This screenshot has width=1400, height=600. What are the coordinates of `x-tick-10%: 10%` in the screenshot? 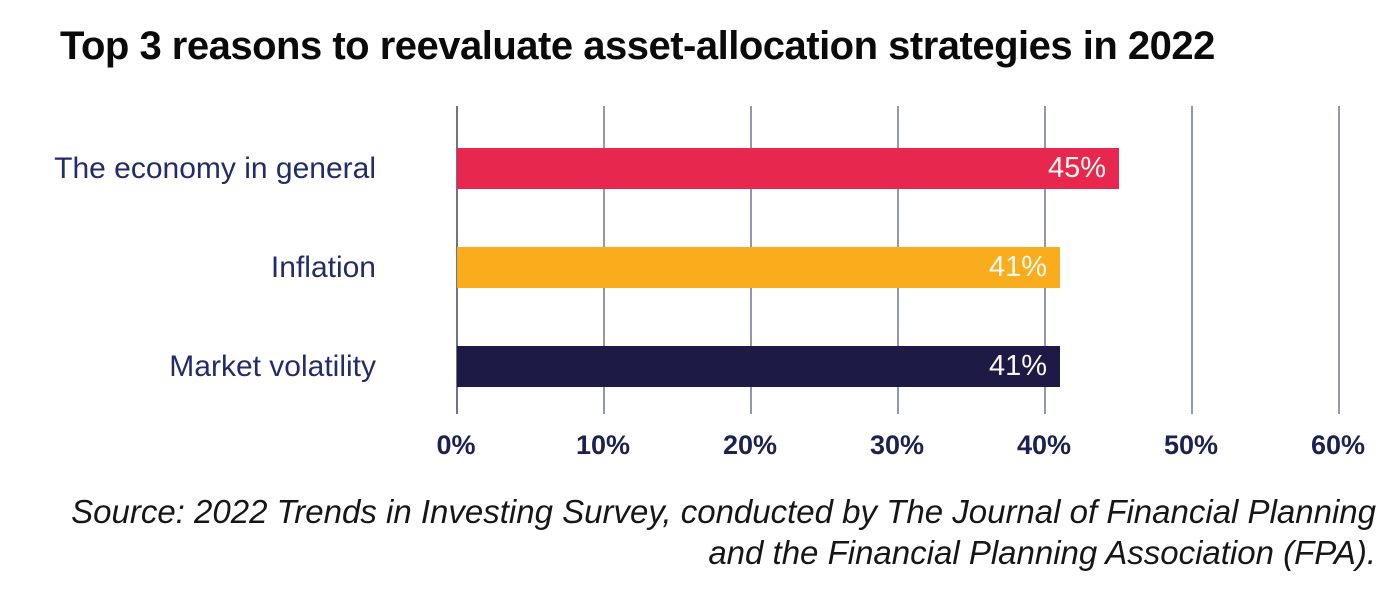 It's located at (603, 445).